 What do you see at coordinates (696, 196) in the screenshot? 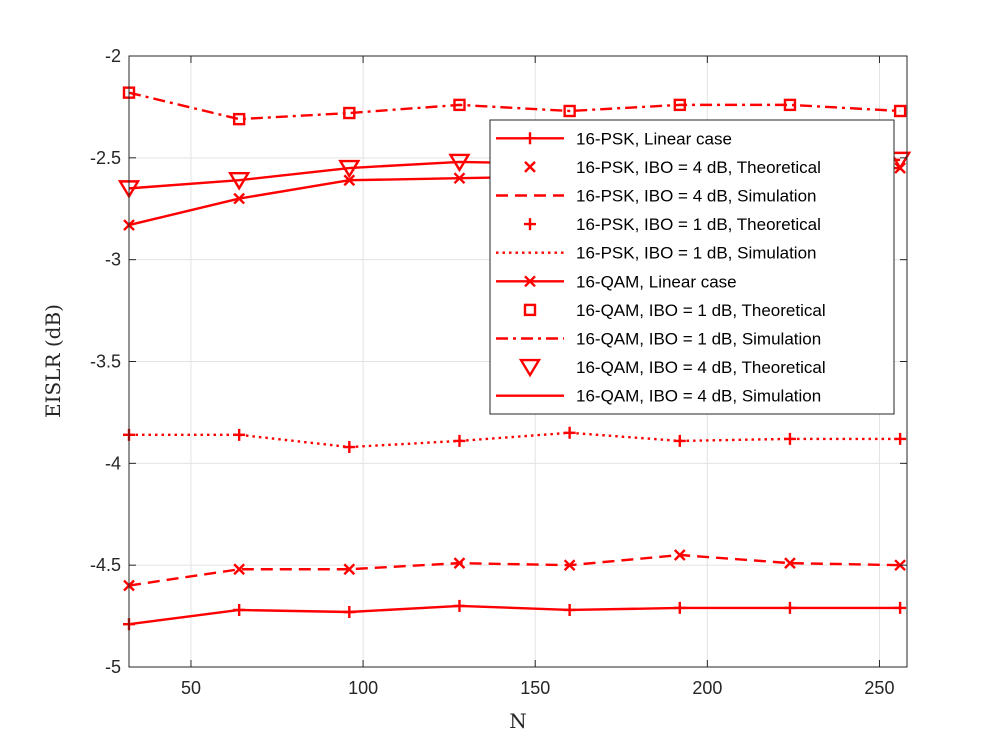
I see `legend-label: 16-PSK, IBO = 4 dB, Simulation` at bounding box center [696, 196].